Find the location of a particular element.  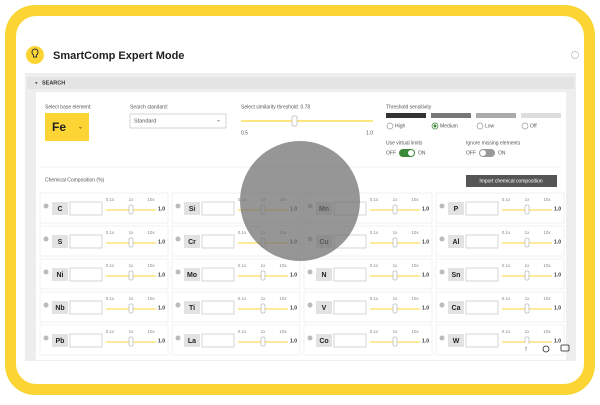

radio-label: High is located at coordinates (400, 126).